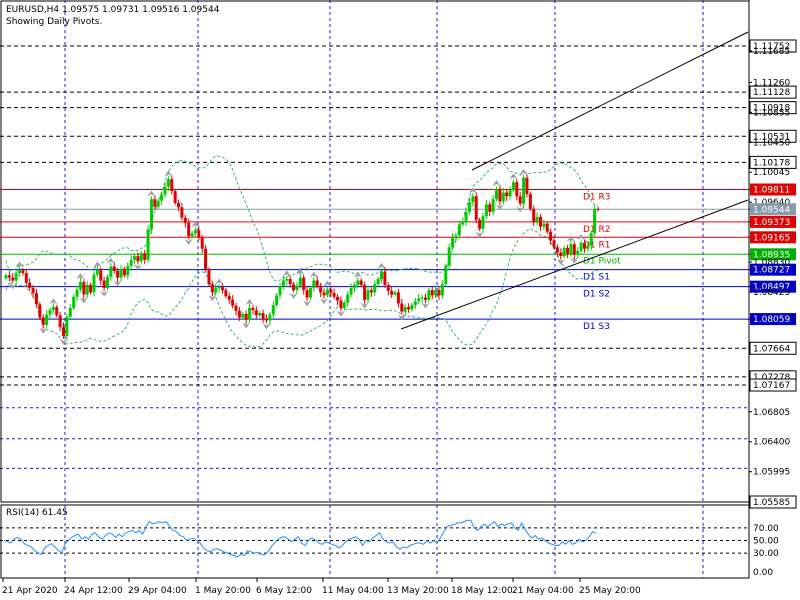 Image resolution: width=800 pixels, height=600 pixels. What do you see at coordinates (596, 295) in the screenshot?
I see `pivot-level-label: D1 S2` at bounding box center [596, 295].